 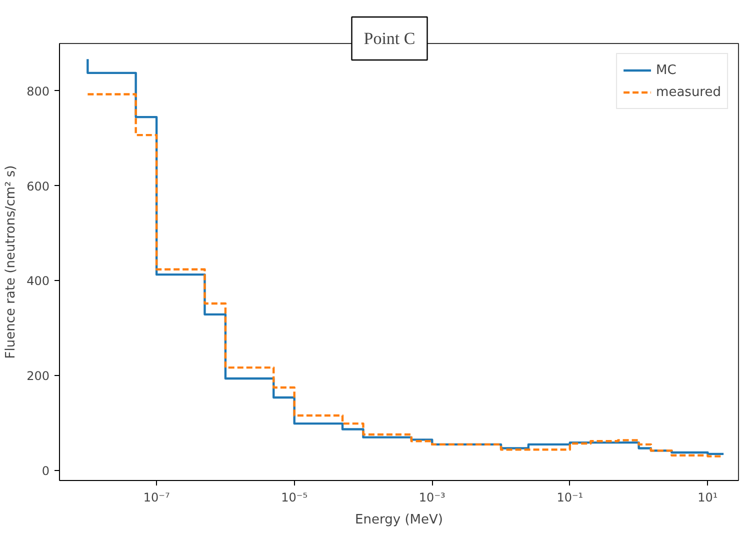 I want to click on y-tick-label: 600, so click(x=38, y=186).